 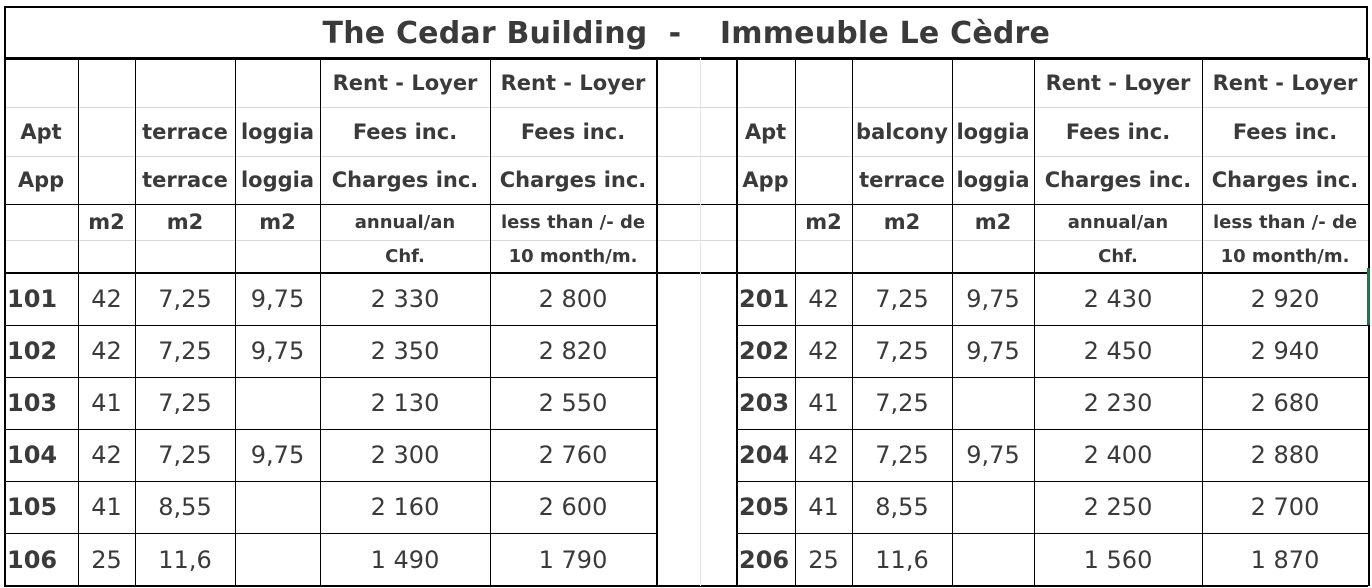 What do you see at coordinates (277, 180) in the screenshot?
I see `left-header-col4-fr: loggia` at bounding box center [277, 180].